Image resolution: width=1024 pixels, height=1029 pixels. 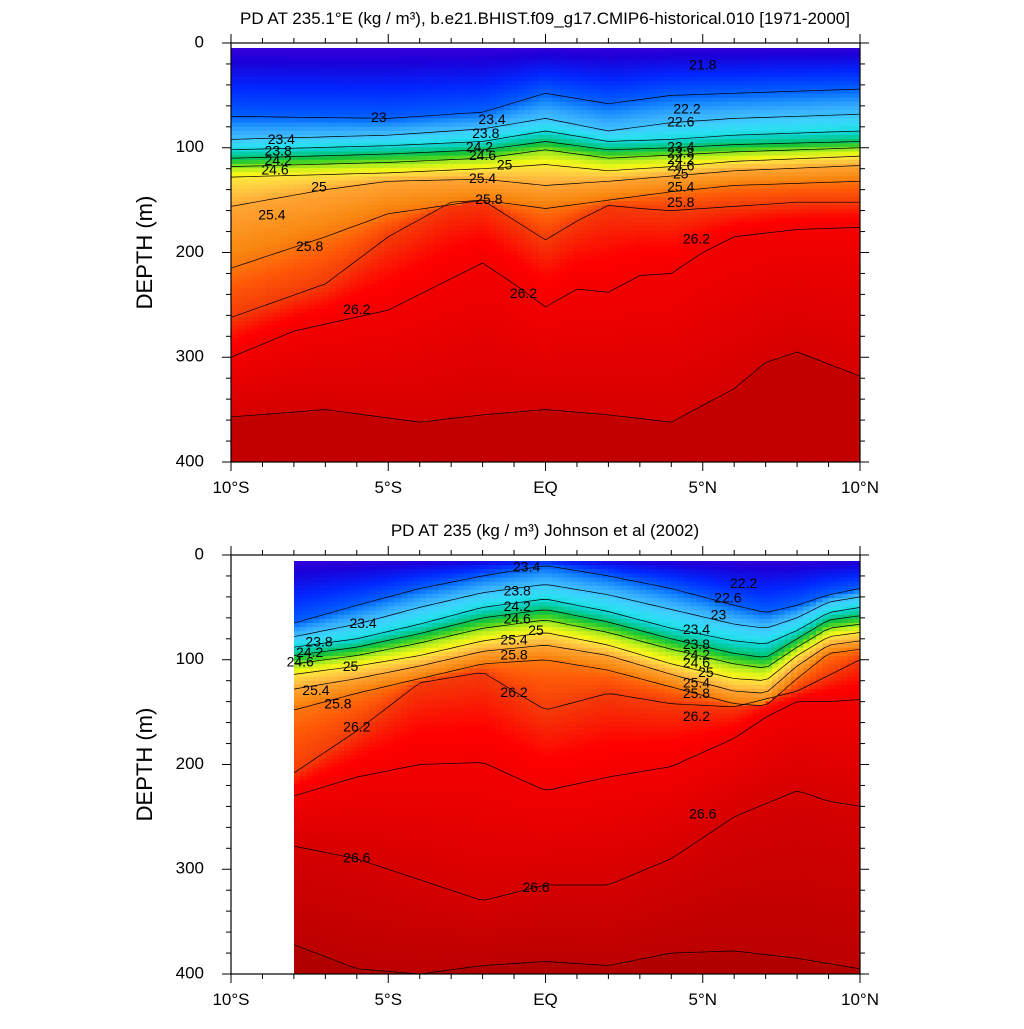 I want to click on panel-observed-title: PD AT 235 (kg / m³) Johnson et al (2002), so click(x=545, y=530).